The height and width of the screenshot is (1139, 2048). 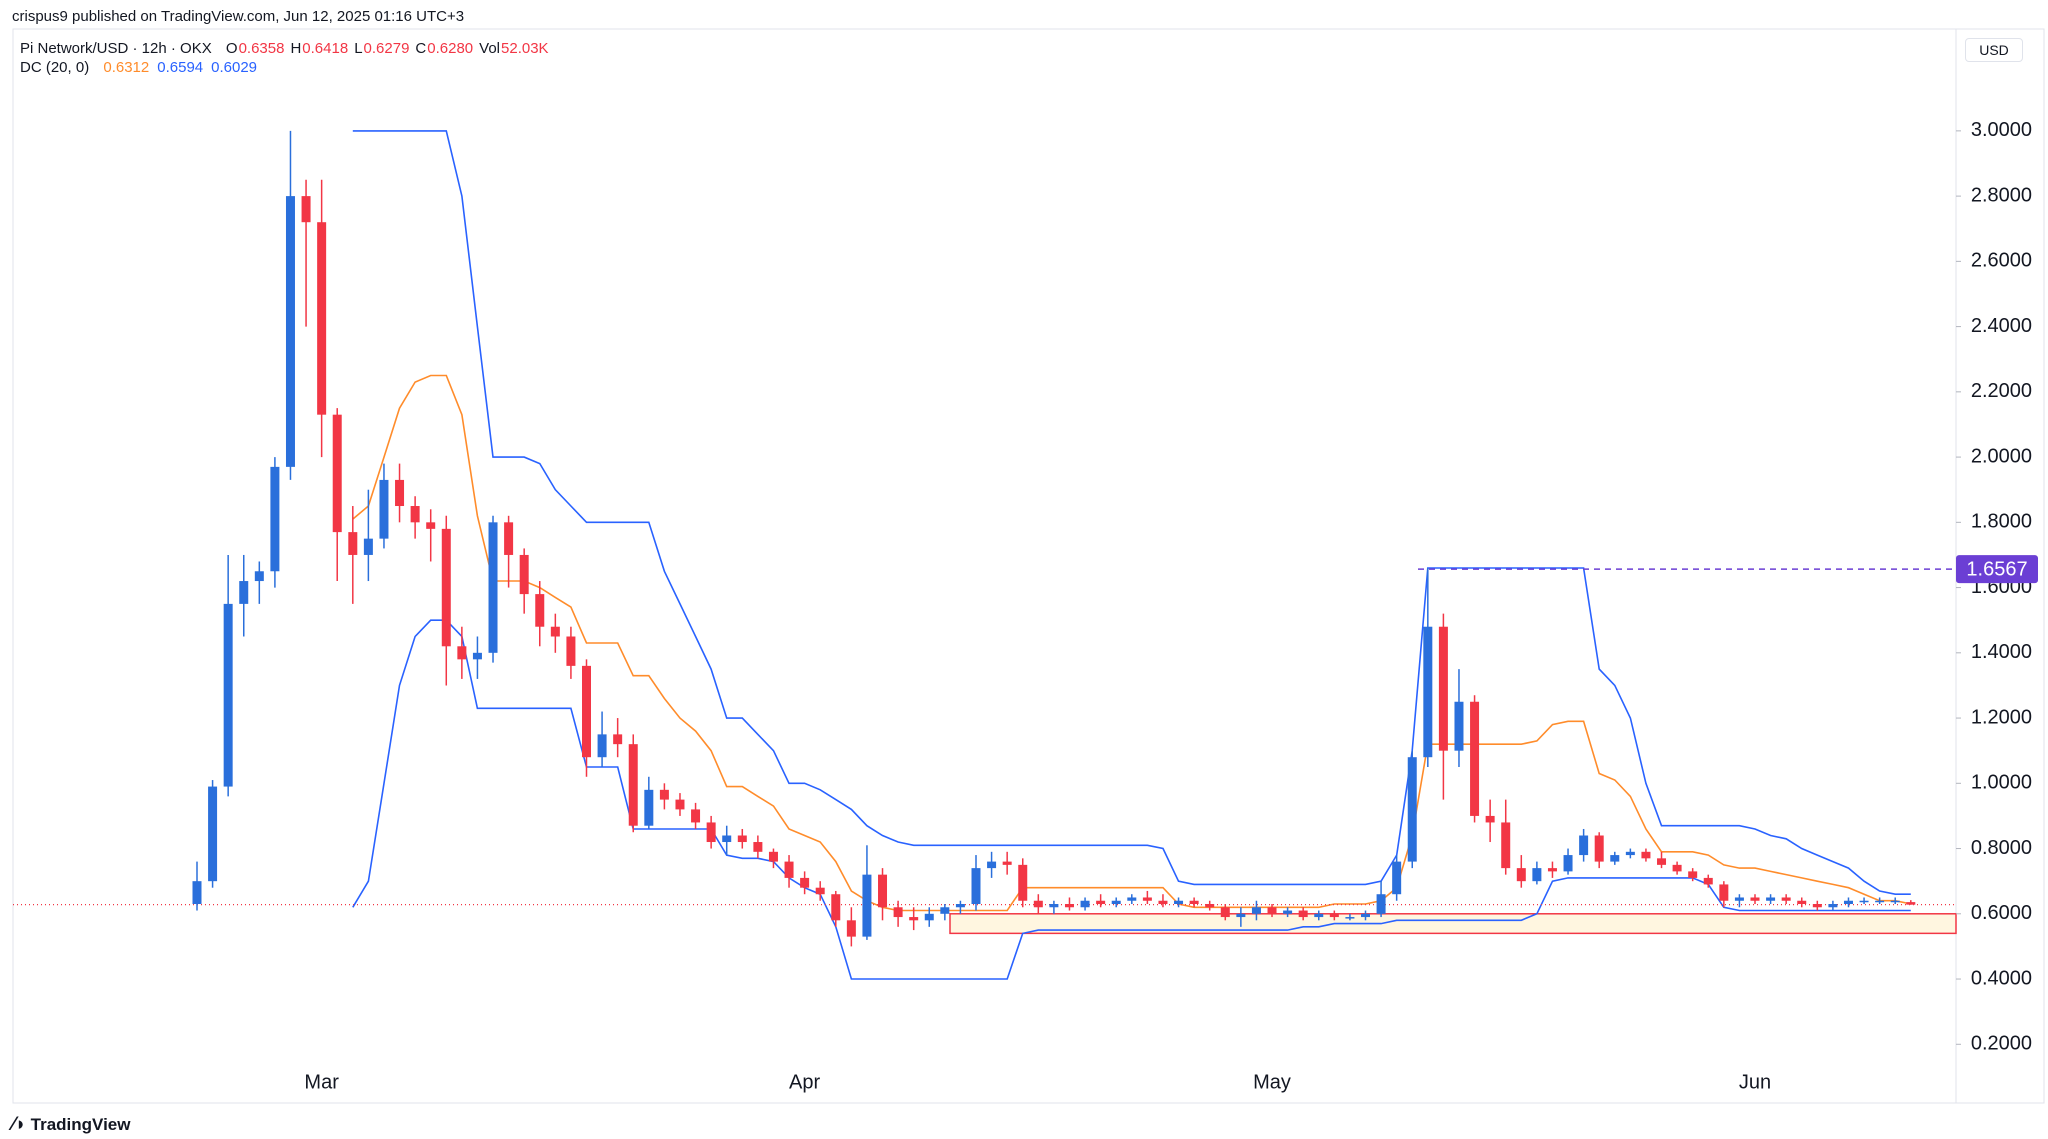 What do you see at coordinates (525, 48) in the screenshot?
I see `ohlc-value: 52.03K` at bounding box center [525, 48].